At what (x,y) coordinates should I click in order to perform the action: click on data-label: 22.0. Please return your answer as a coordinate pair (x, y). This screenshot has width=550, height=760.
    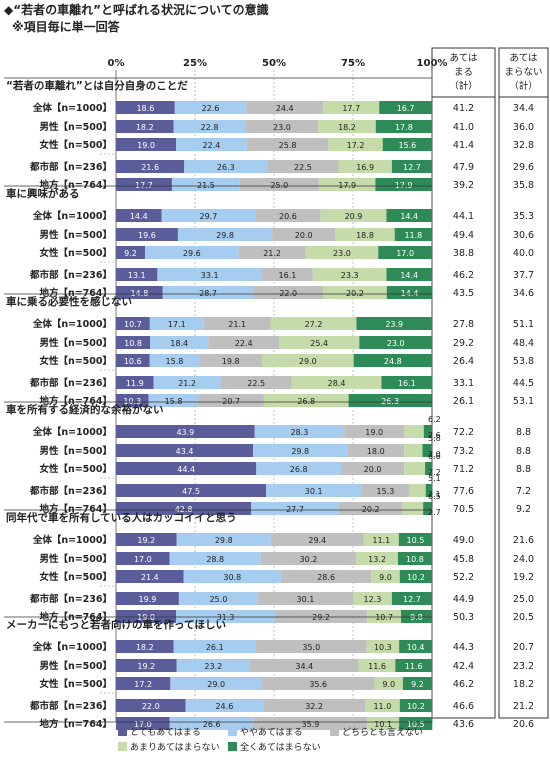
    Looking at the image, I should click on (288, 293).